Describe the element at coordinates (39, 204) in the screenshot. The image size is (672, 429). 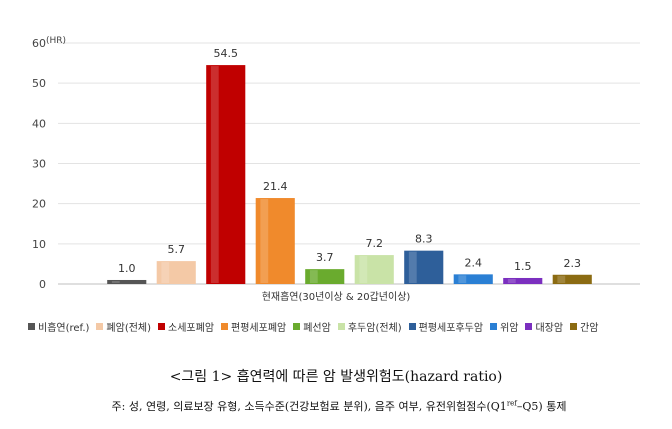
I see `y-tick-label: 20` at that location.